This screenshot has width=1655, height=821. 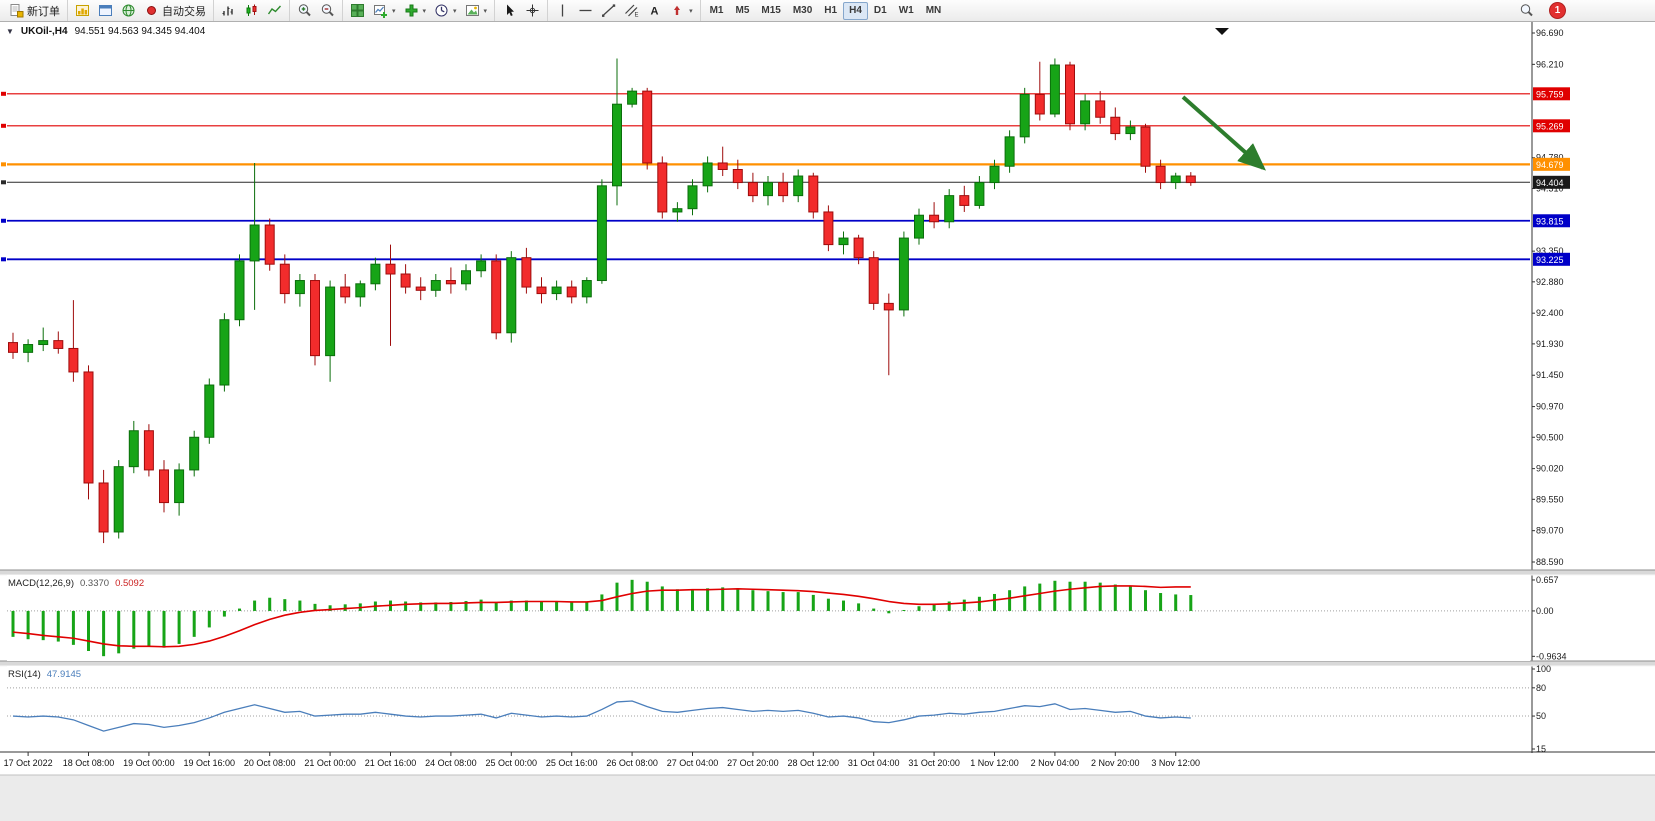 I want to click on svg-text: 94.679, so click(x=1550, y=165).